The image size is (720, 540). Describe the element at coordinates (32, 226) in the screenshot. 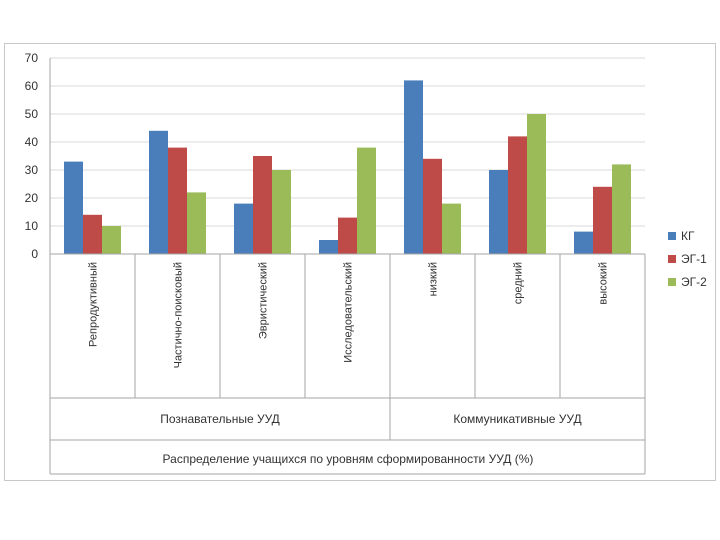

I see `y-tick-label: 10` at that location.